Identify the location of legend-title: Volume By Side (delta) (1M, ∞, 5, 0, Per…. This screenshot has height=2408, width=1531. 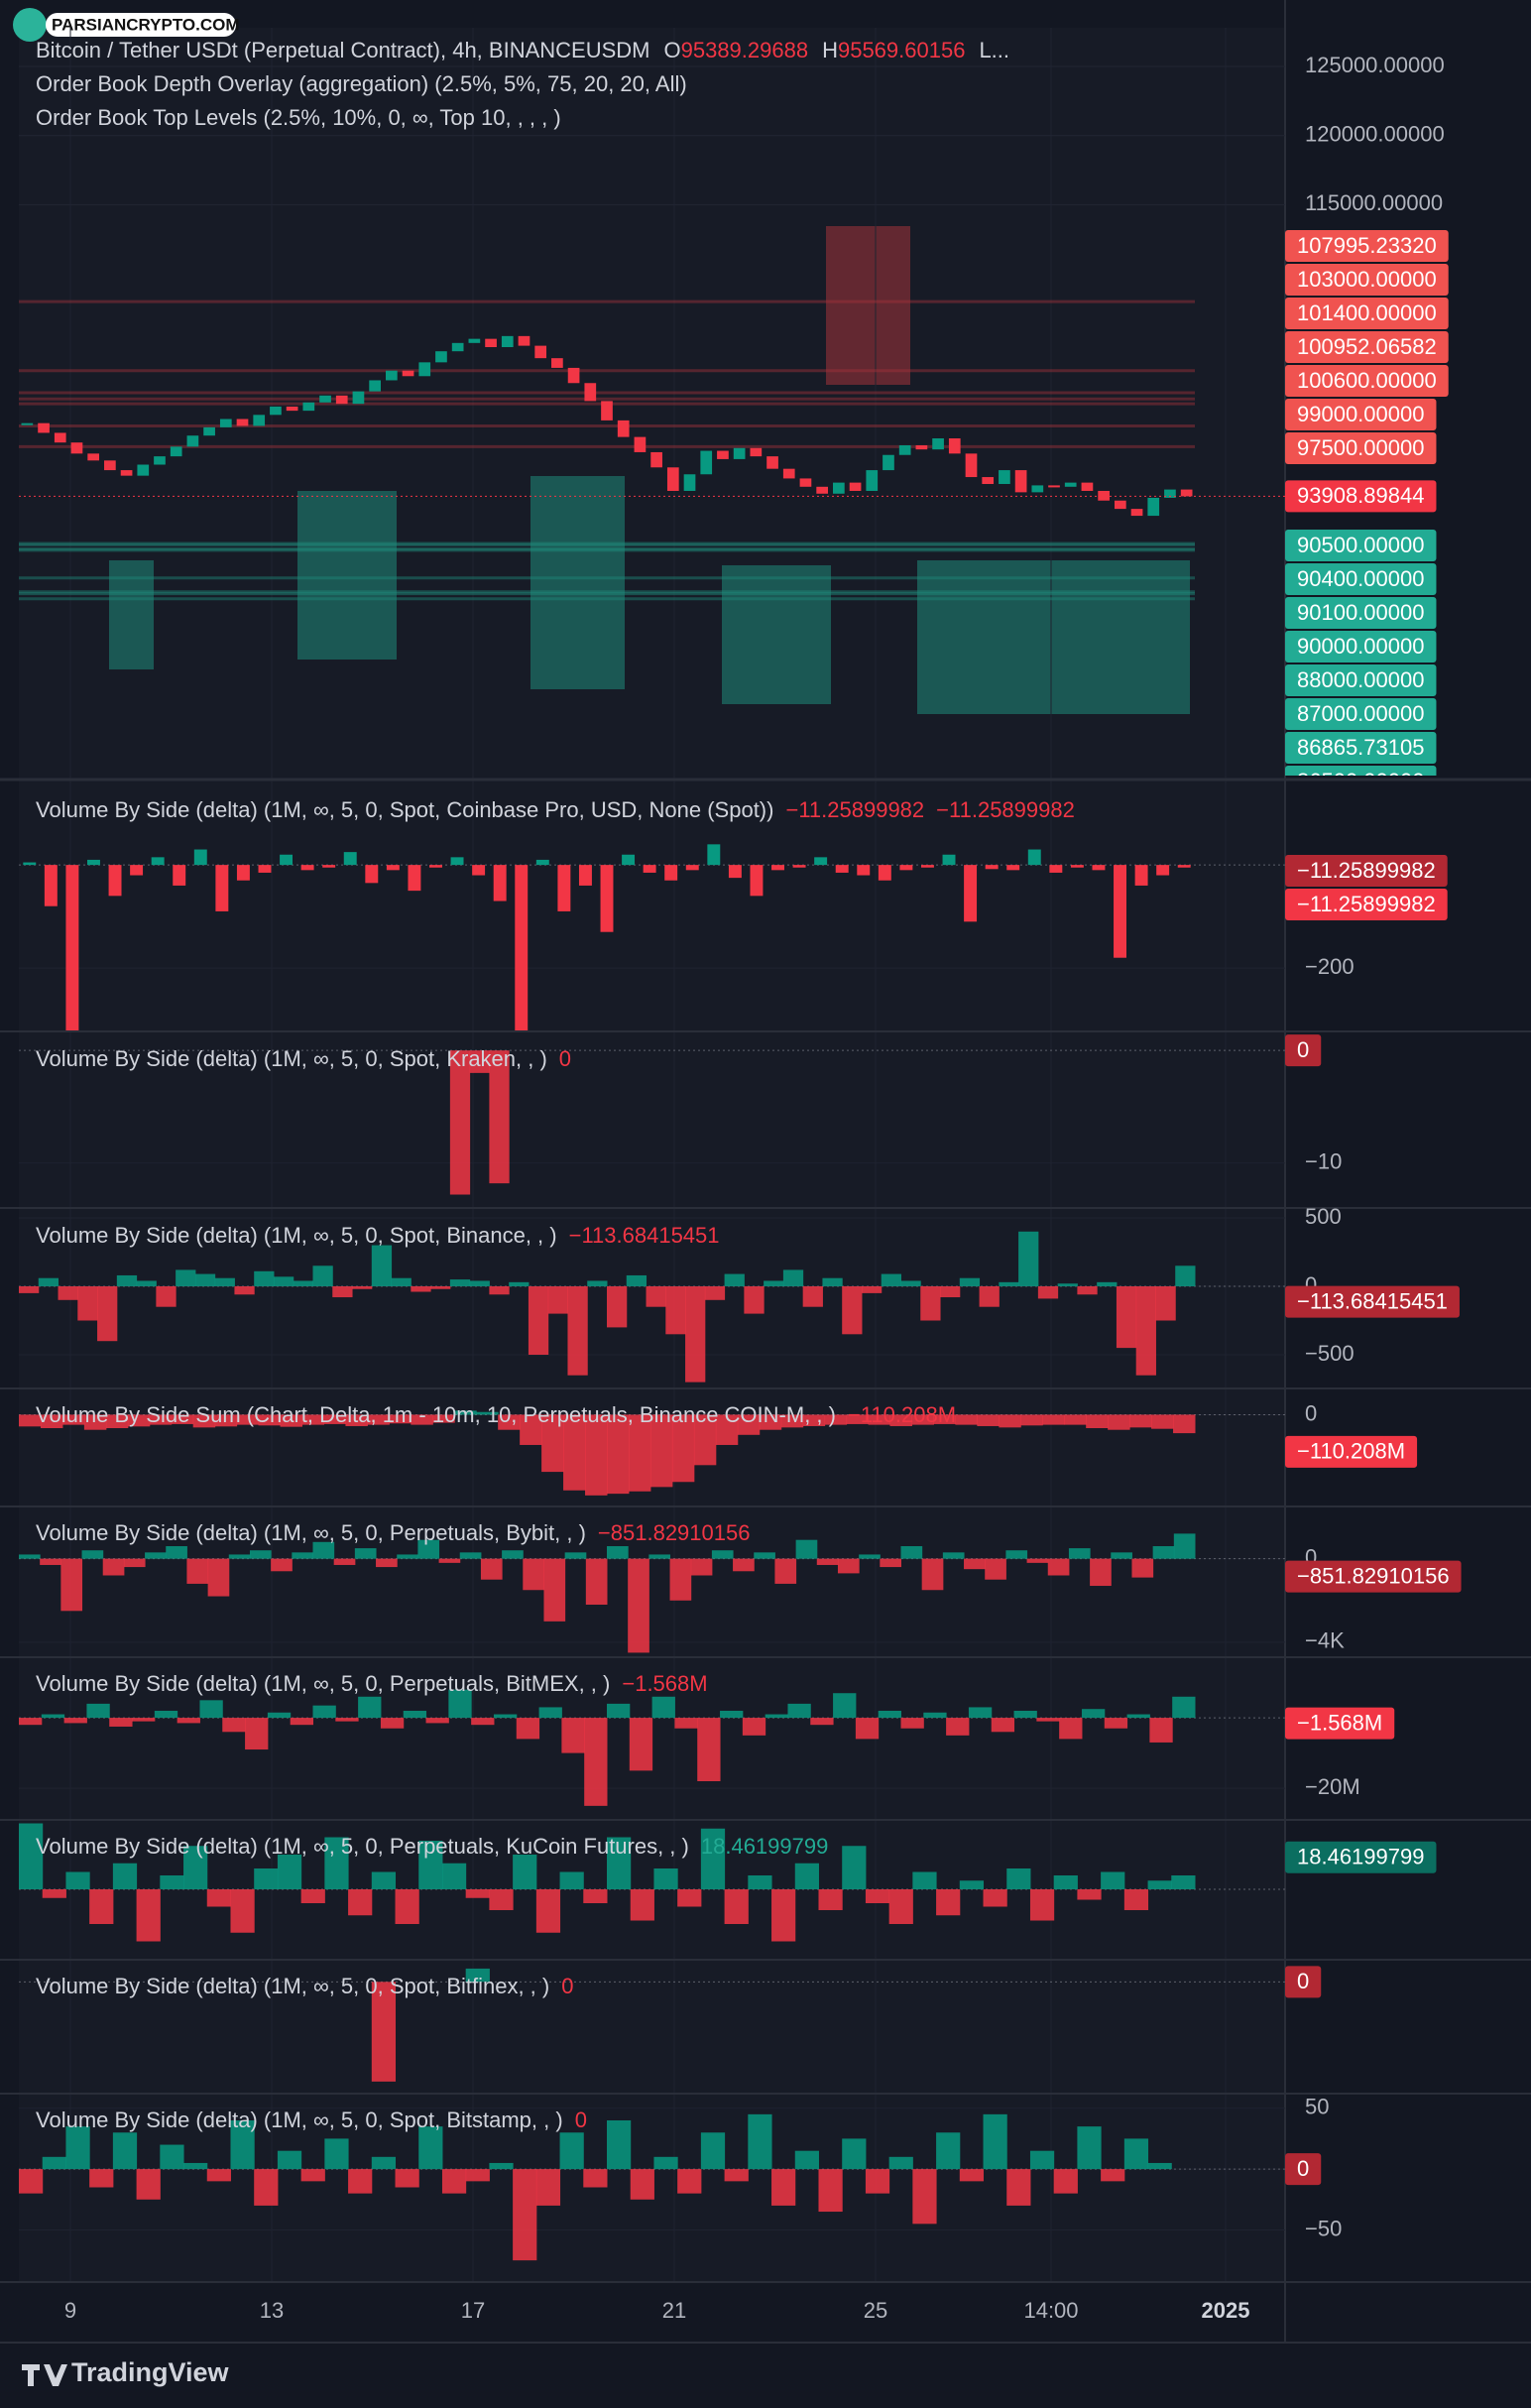
(362, 1847).